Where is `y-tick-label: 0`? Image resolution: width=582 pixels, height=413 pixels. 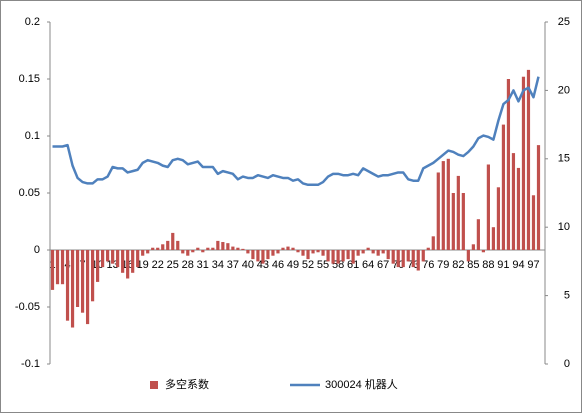 y-tick-label: 0 is located at coordinates (37, 250).